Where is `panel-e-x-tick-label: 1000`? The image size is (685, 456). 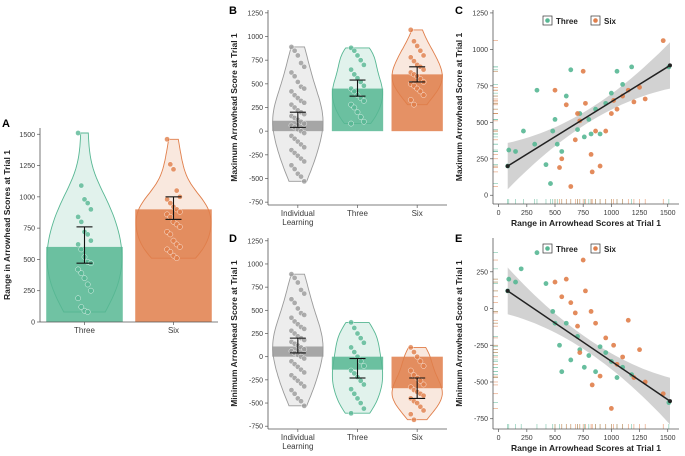
panel-e-x-tick-label: 1000 is located at coordinates (612, 438).